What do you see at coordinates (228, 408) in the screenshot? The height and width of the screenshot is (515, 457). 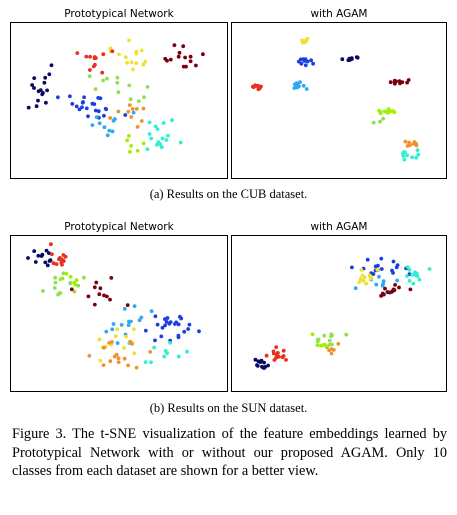 I see `subfigure-caption-sun: (b) Results on the SUN dataset.` at bounding box center [228, 408].